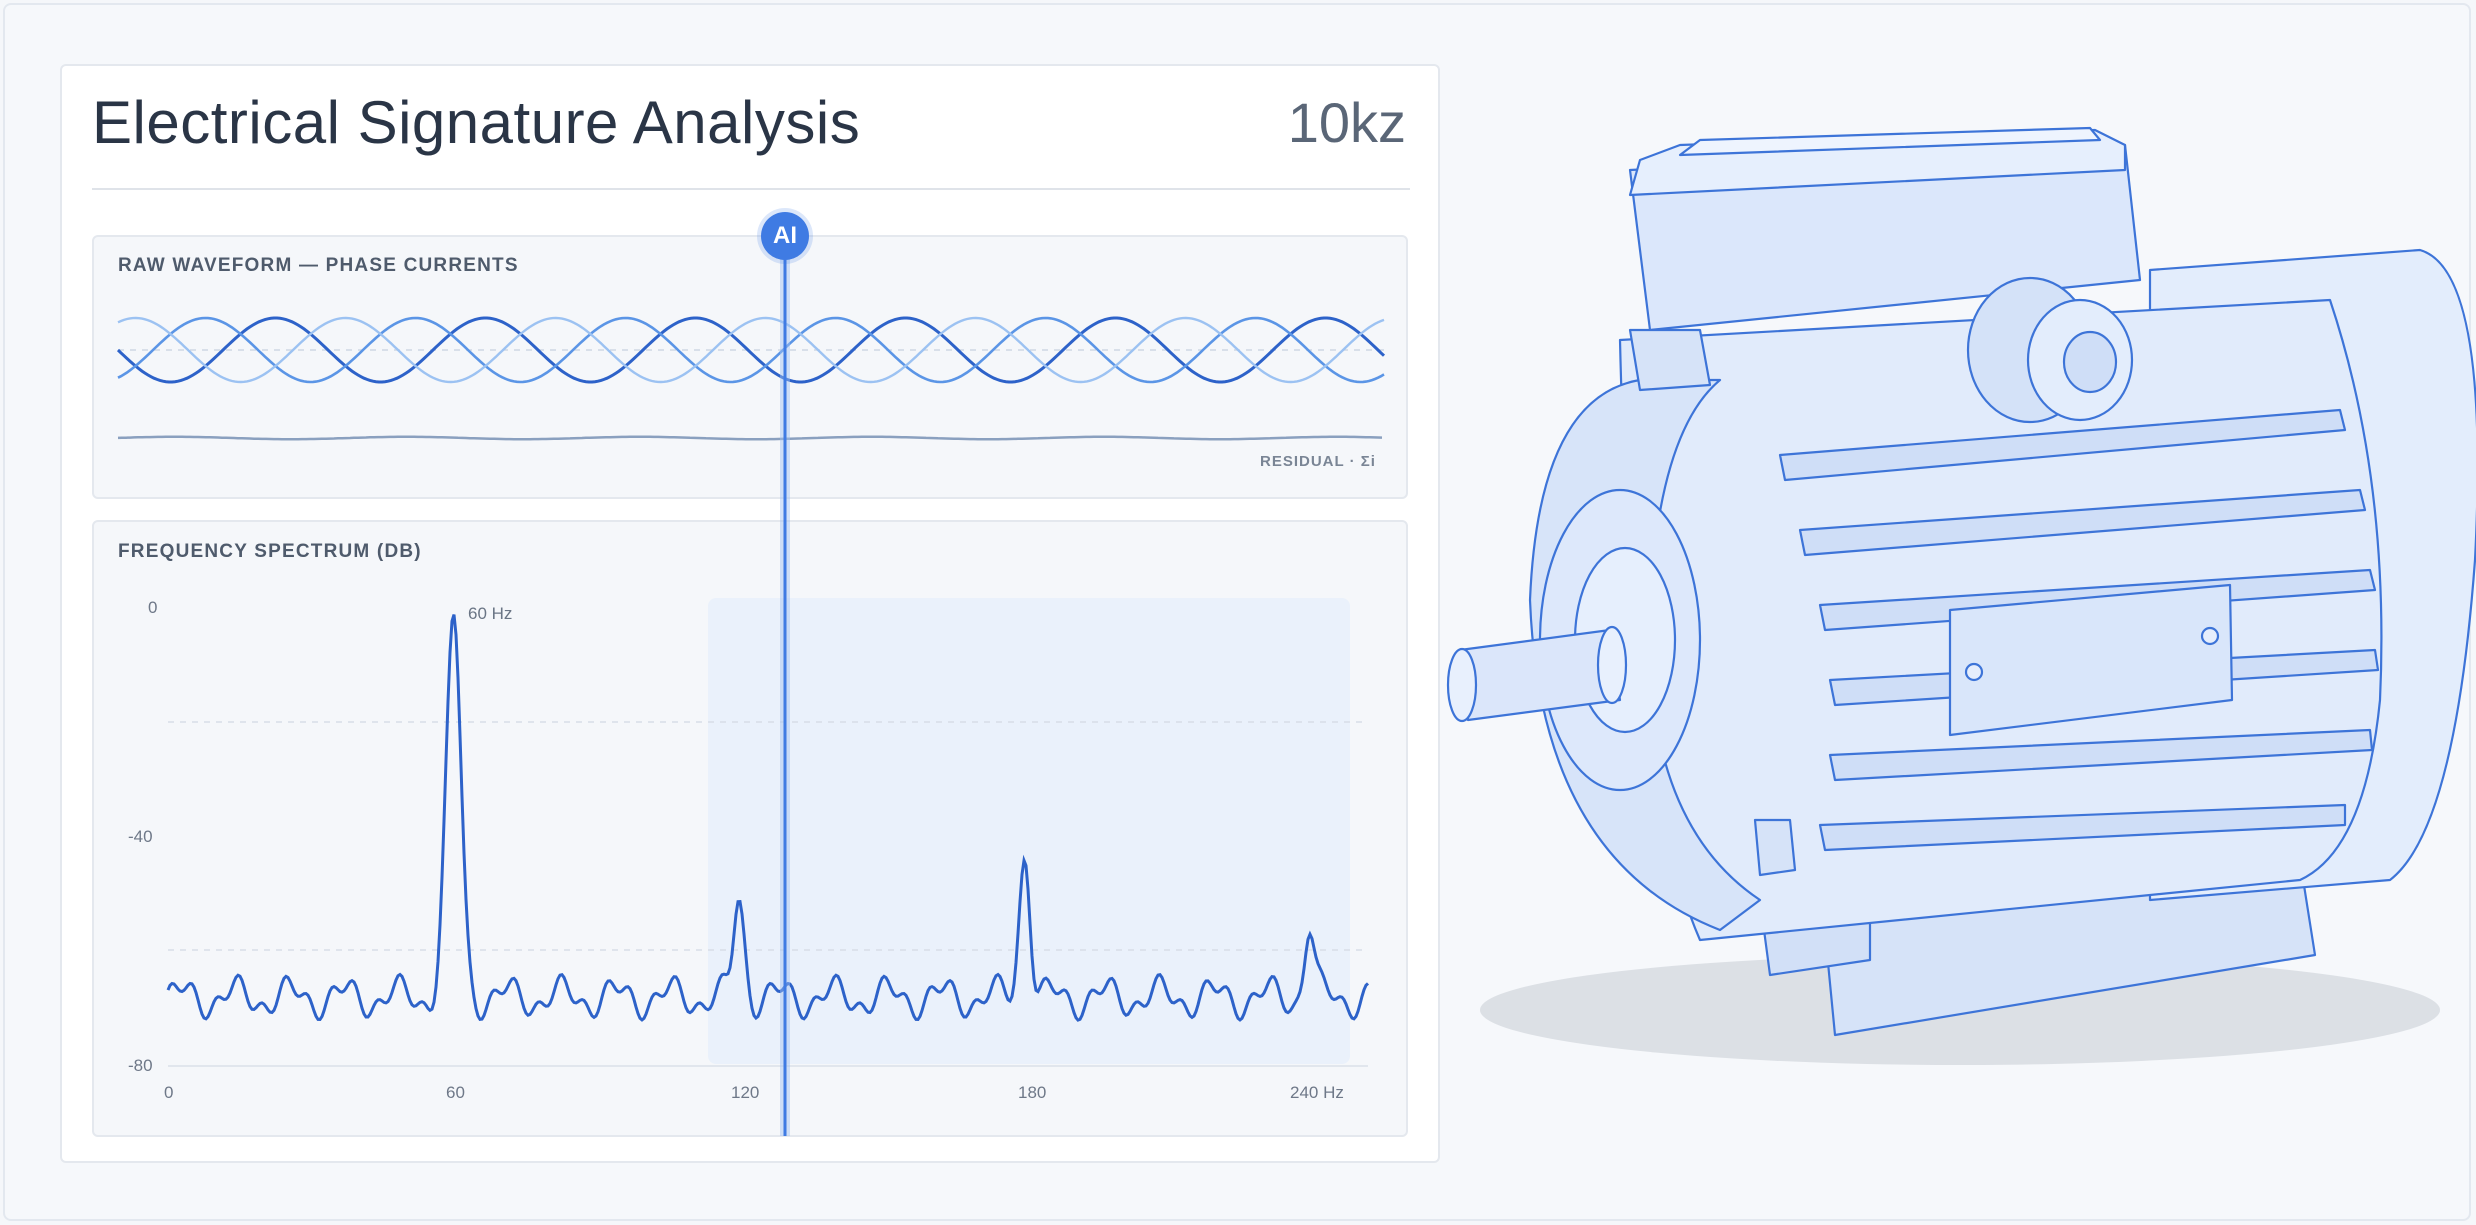 This screenshot has height=1225, width=2476. What do you see at coordinates (785, 236) in the screenshot?
I see `ai-marker-badge: AI` at bounding box center [785, 236].